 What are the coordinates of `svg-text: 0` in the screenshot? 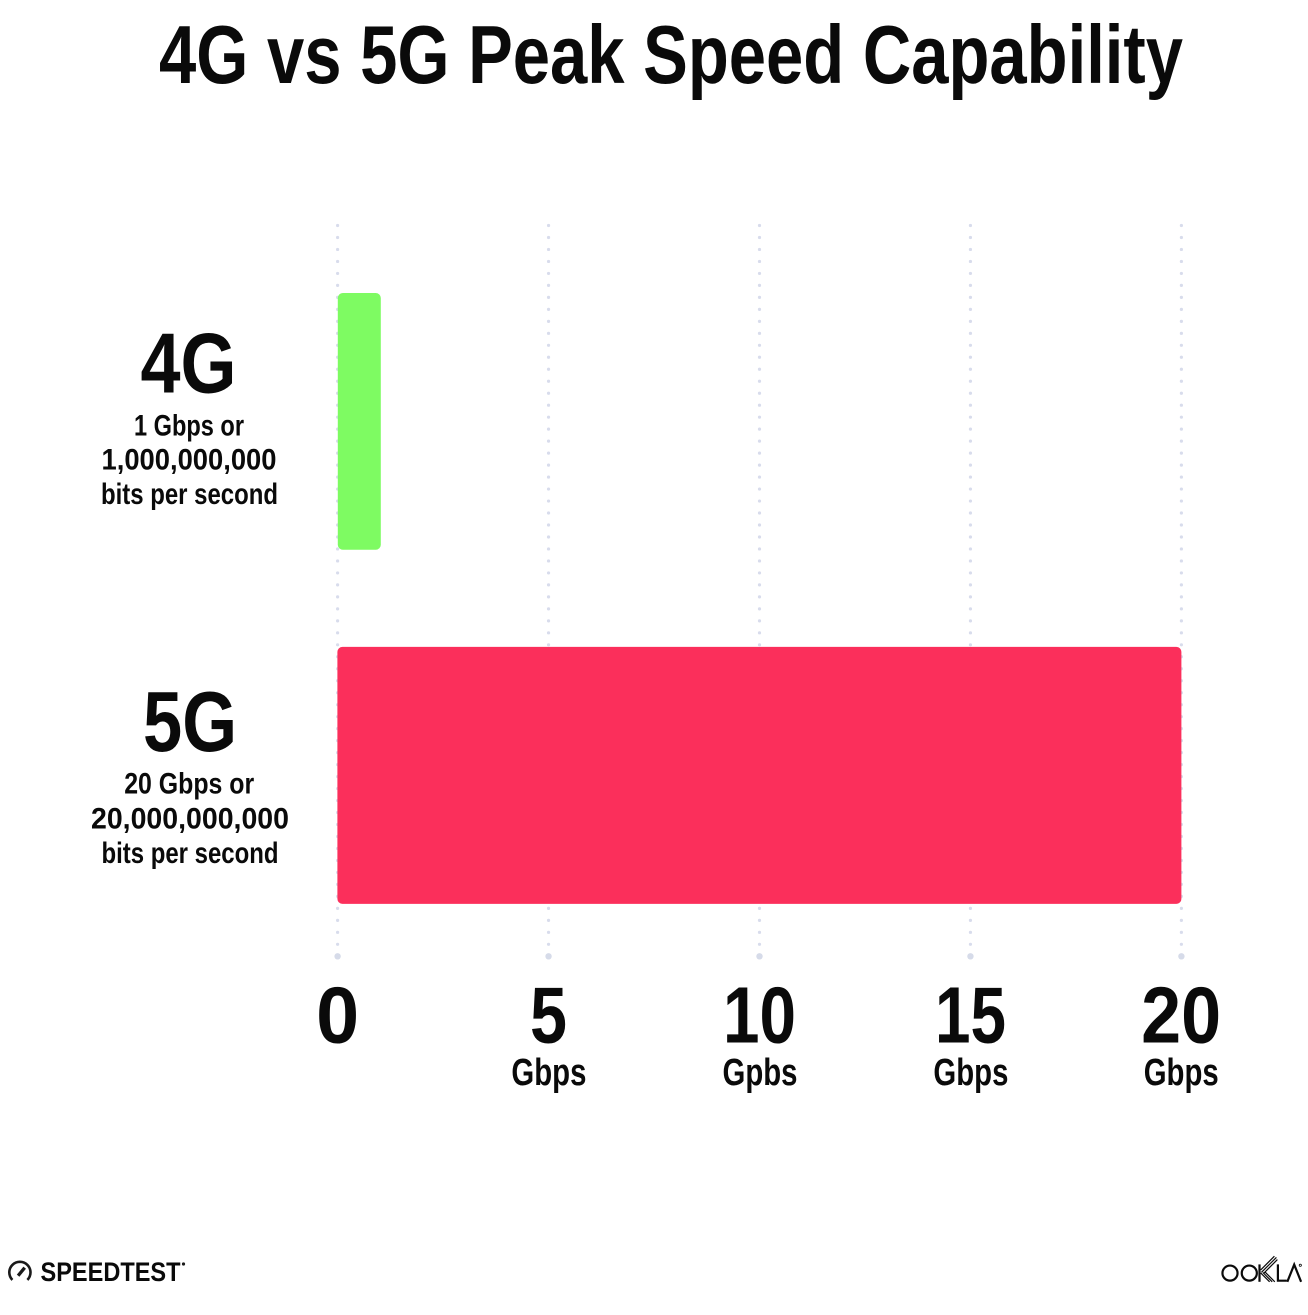 It's located at (337, 1015).